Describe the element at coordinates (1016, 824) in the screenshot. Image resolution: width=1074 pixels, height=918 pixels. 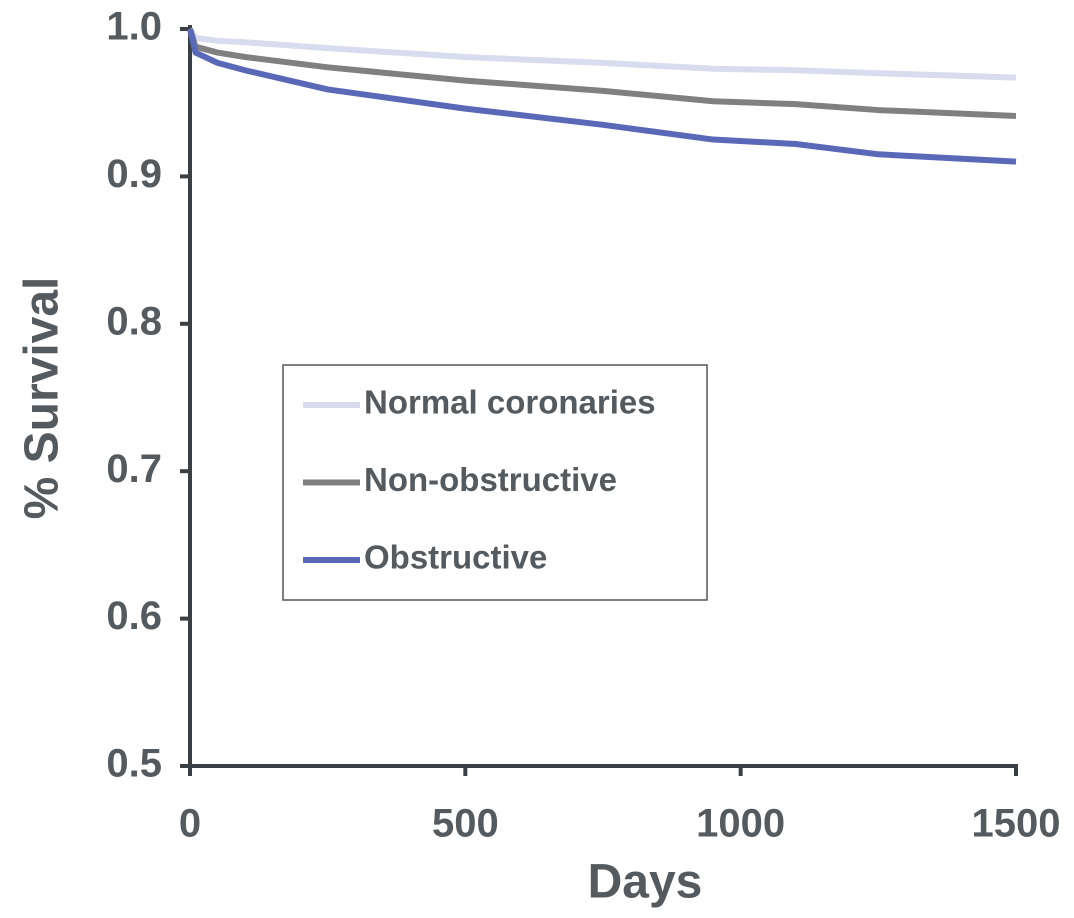
I see `x-tick-label: 1500` at that location.